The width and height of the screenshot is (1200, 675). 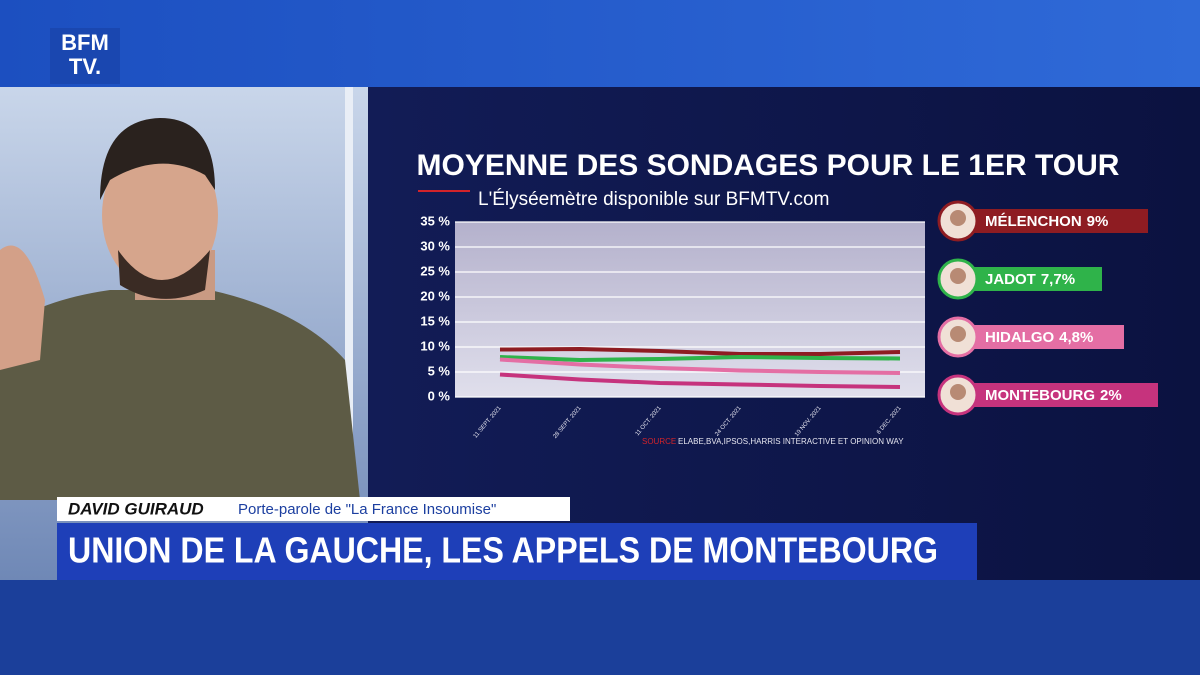 What do you see at coordinates (1040, 395) in the screenshot?
I see `legend-name: MONTEBOURG` at bounding box center [1040, 395].